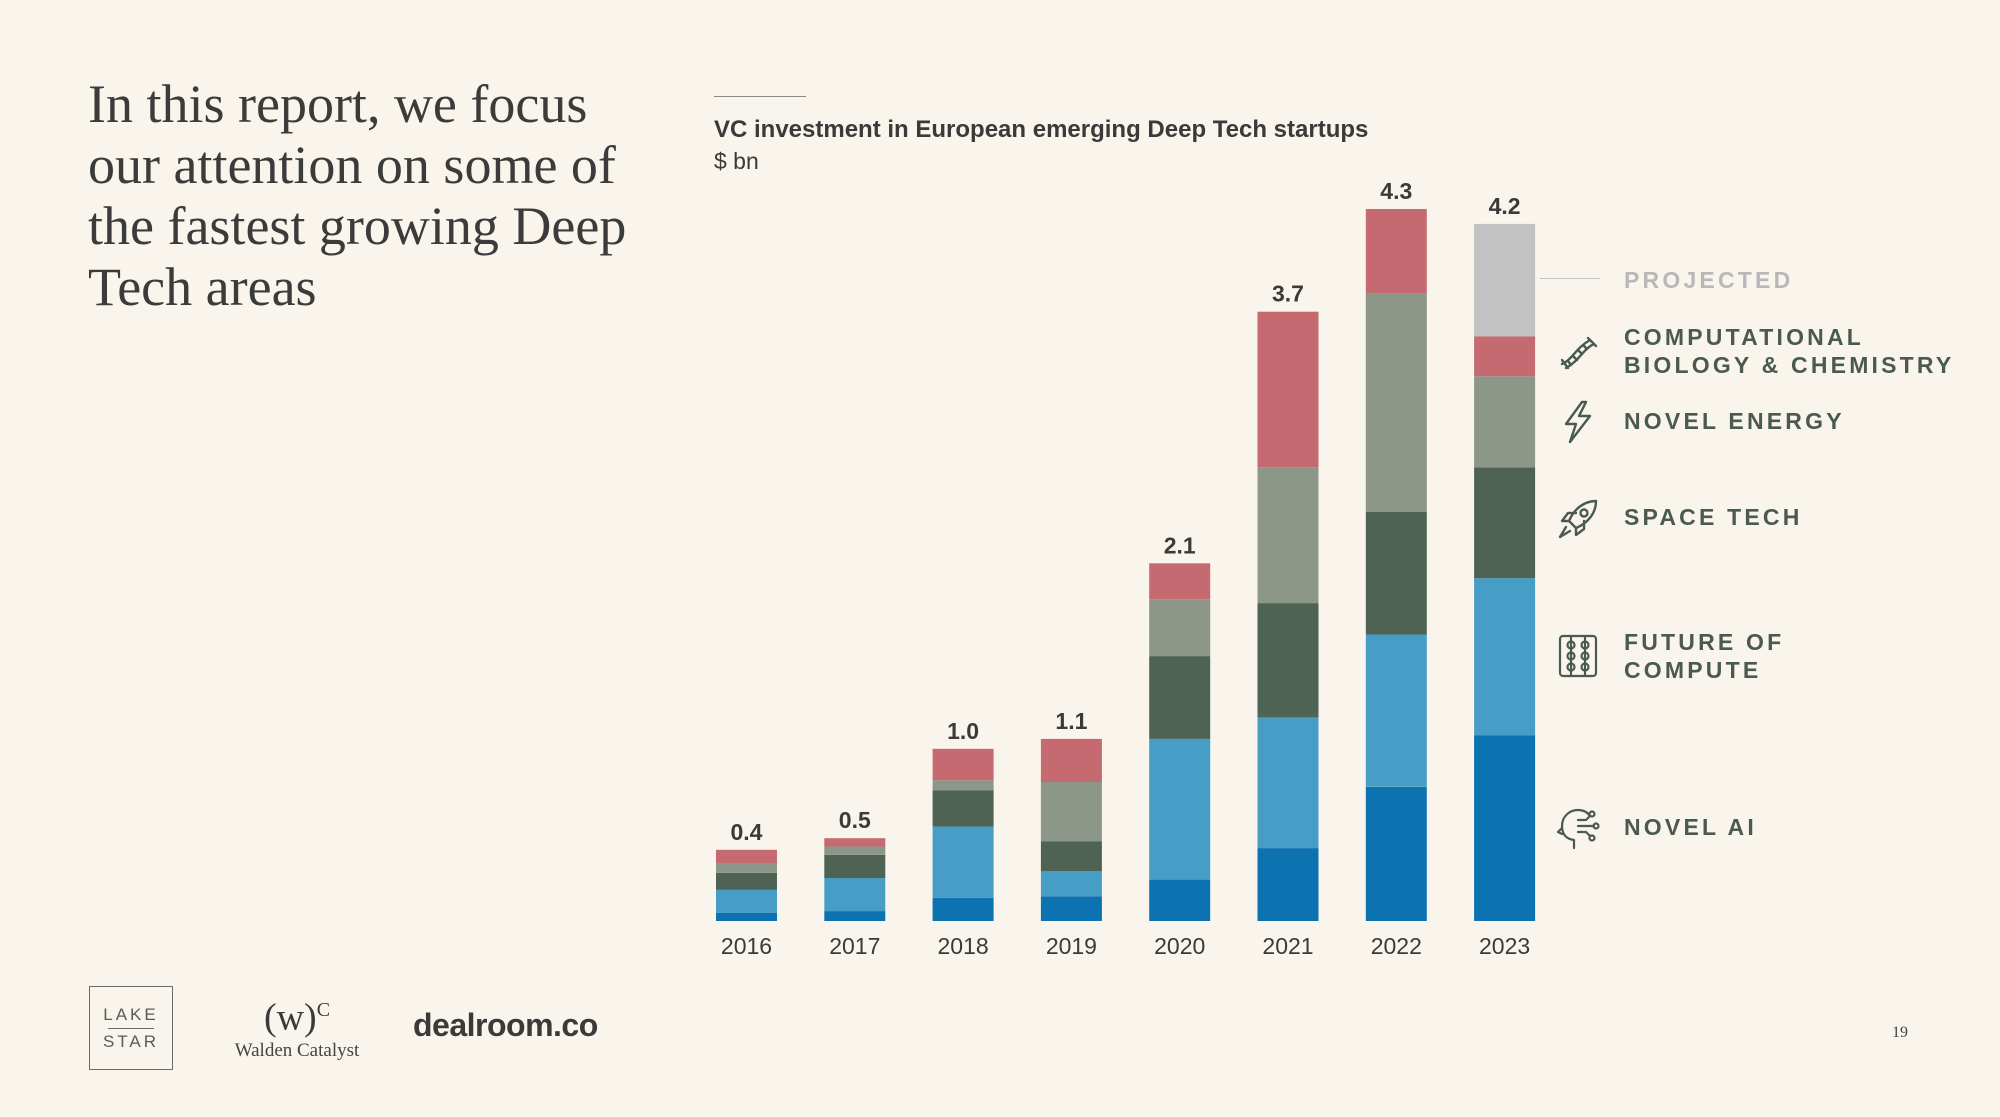  I want to click on total-label-2019: 1.1, so click(1071, 721).